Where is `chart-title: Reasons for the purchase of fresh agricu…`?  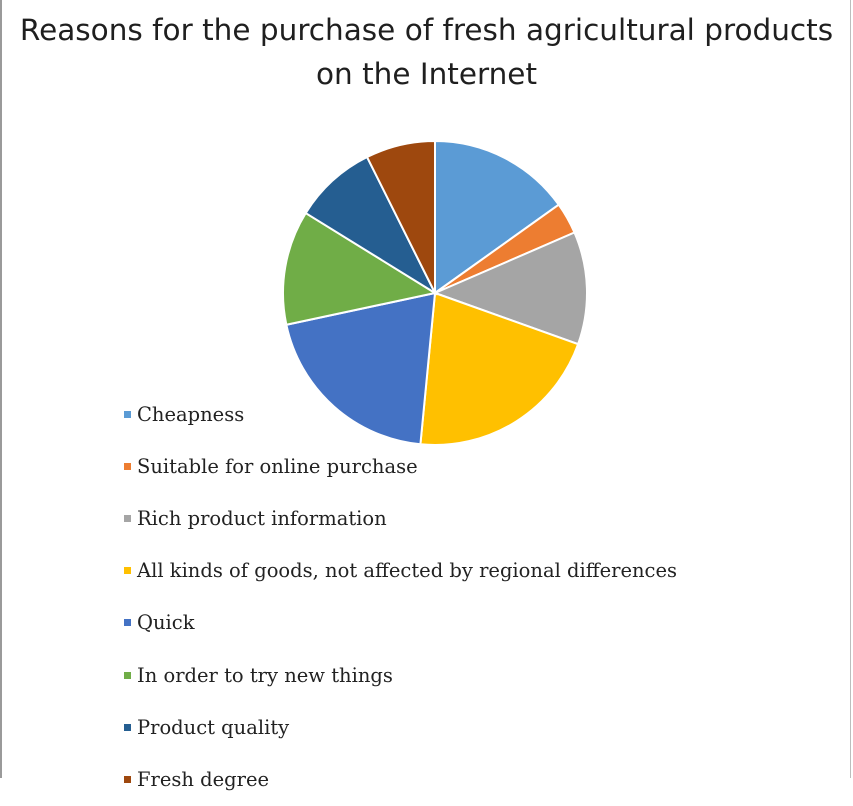 chart-title: Reasons for the purchase of fresh agricu… is located at coordinates (426, 52).